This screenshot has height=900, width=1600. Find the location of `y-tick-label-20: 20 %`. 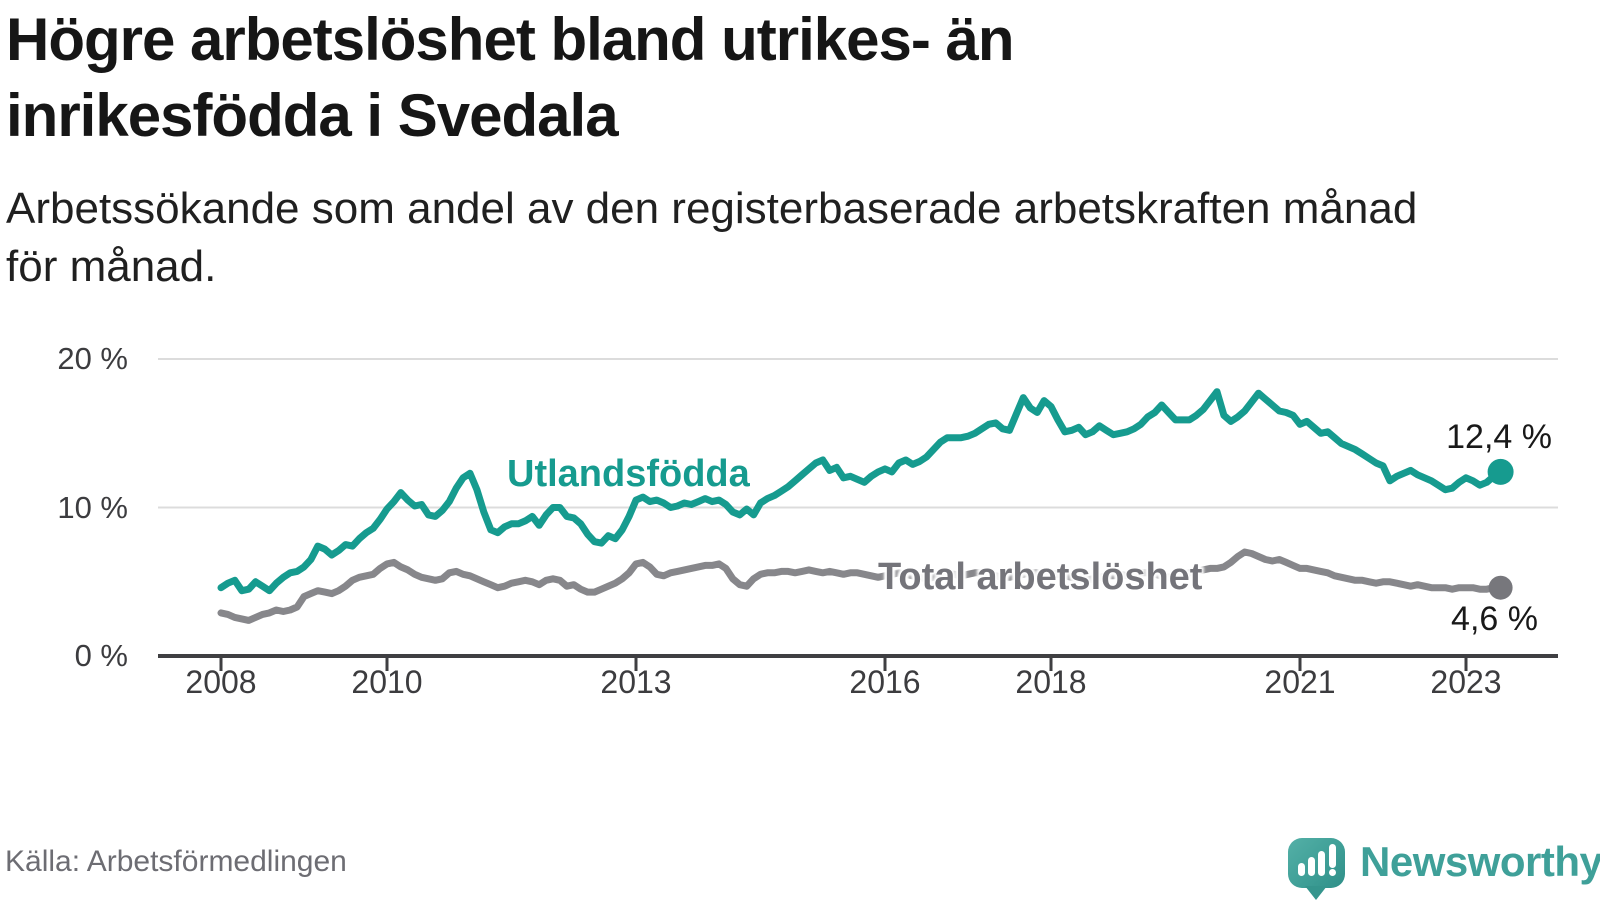

y-tick-label-20: 20 % is located at coordinates (92, 358).